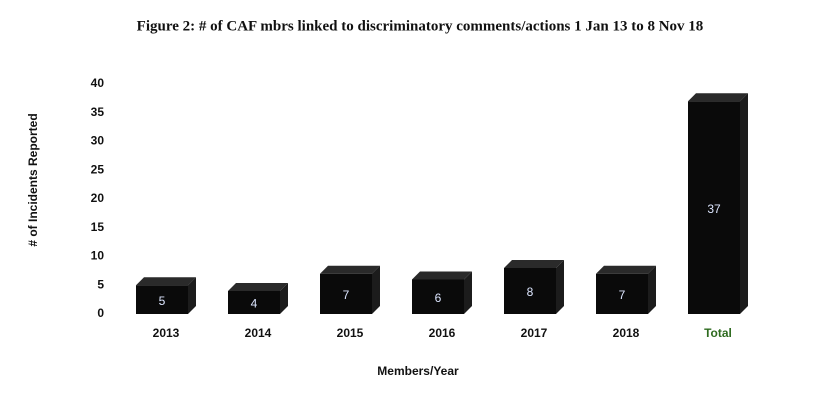 This screenshot has height=404, width=813. I want to click on y-tick-label: 0, so click(100, 313).